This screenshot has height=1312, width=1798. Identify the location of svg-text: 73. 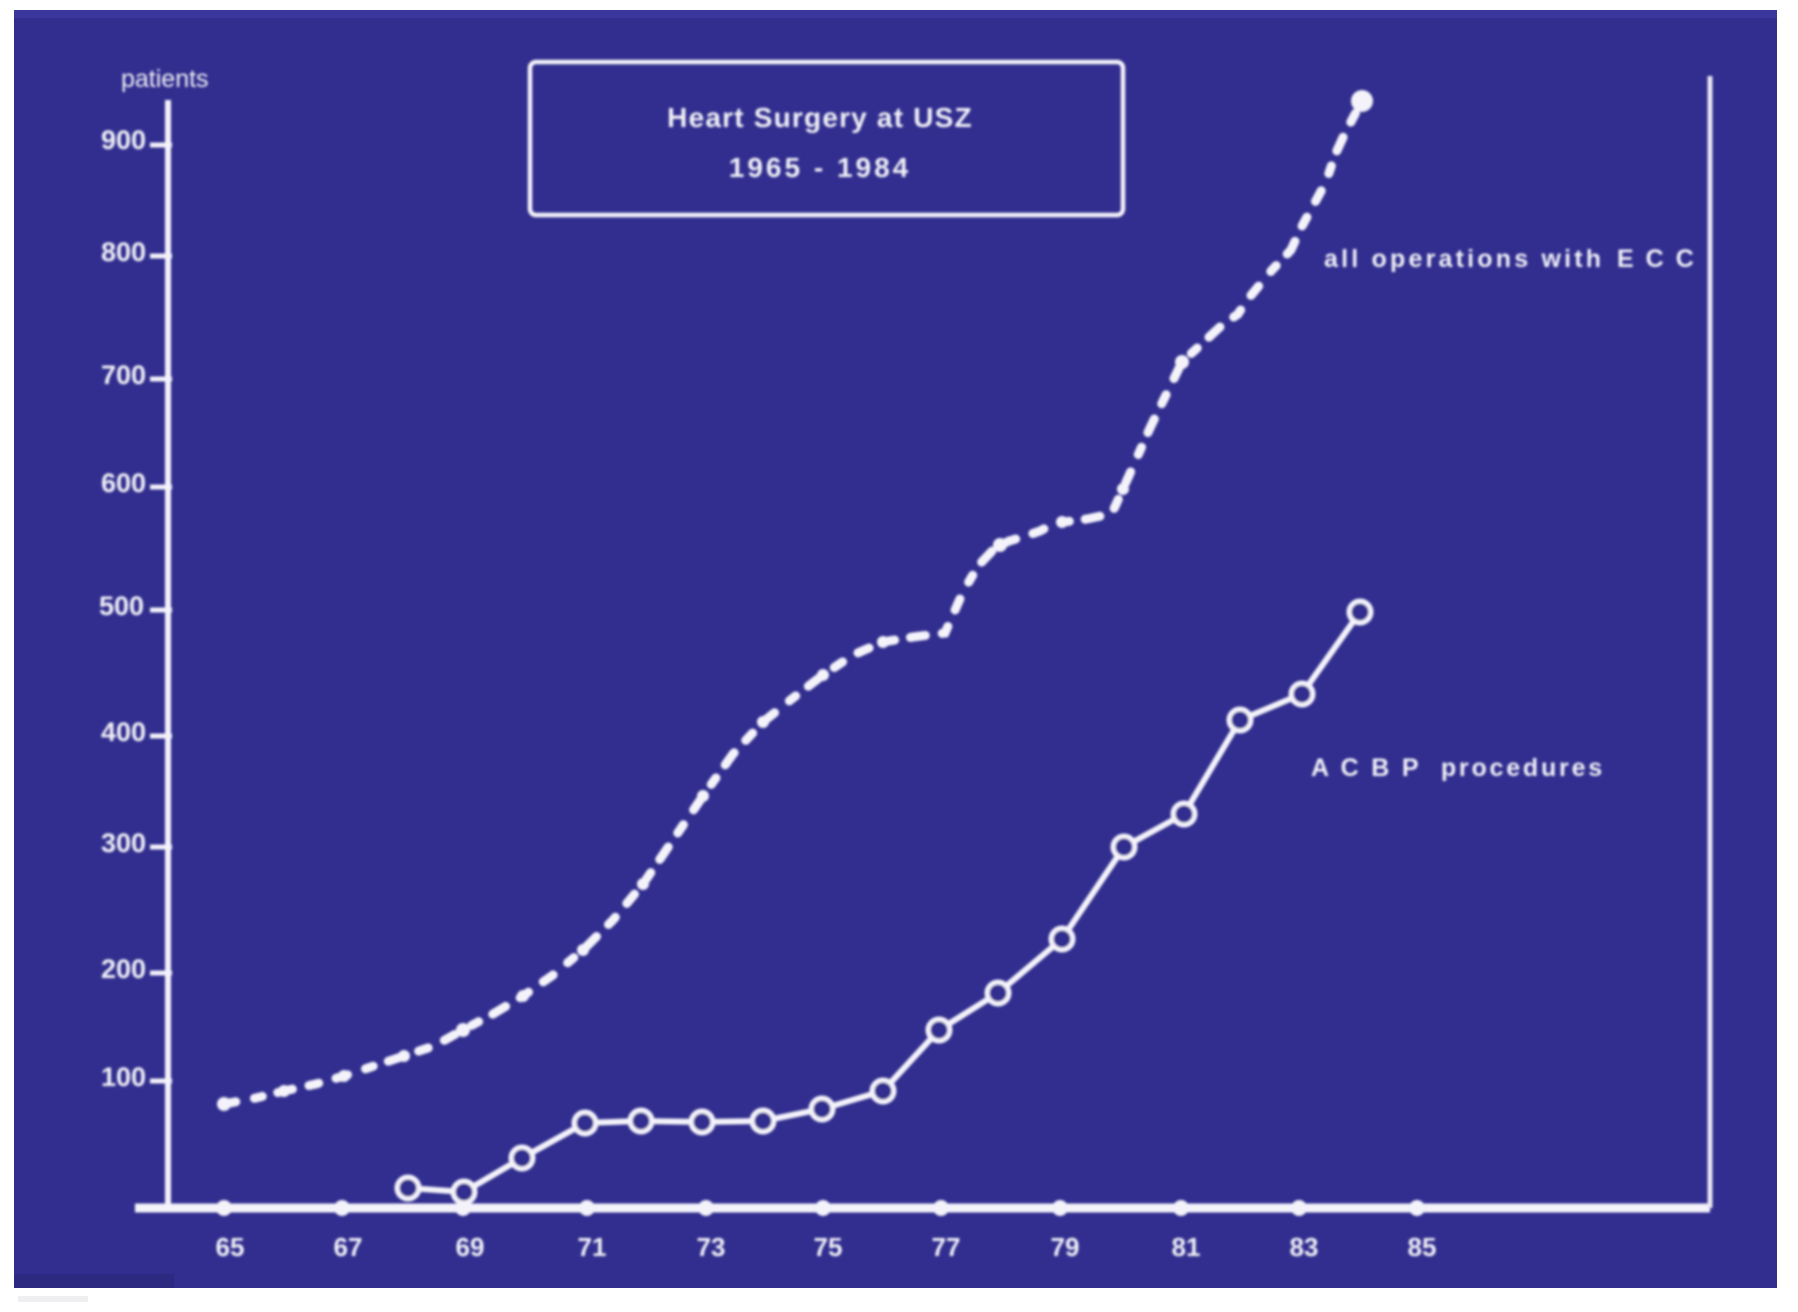
(711, 1247).